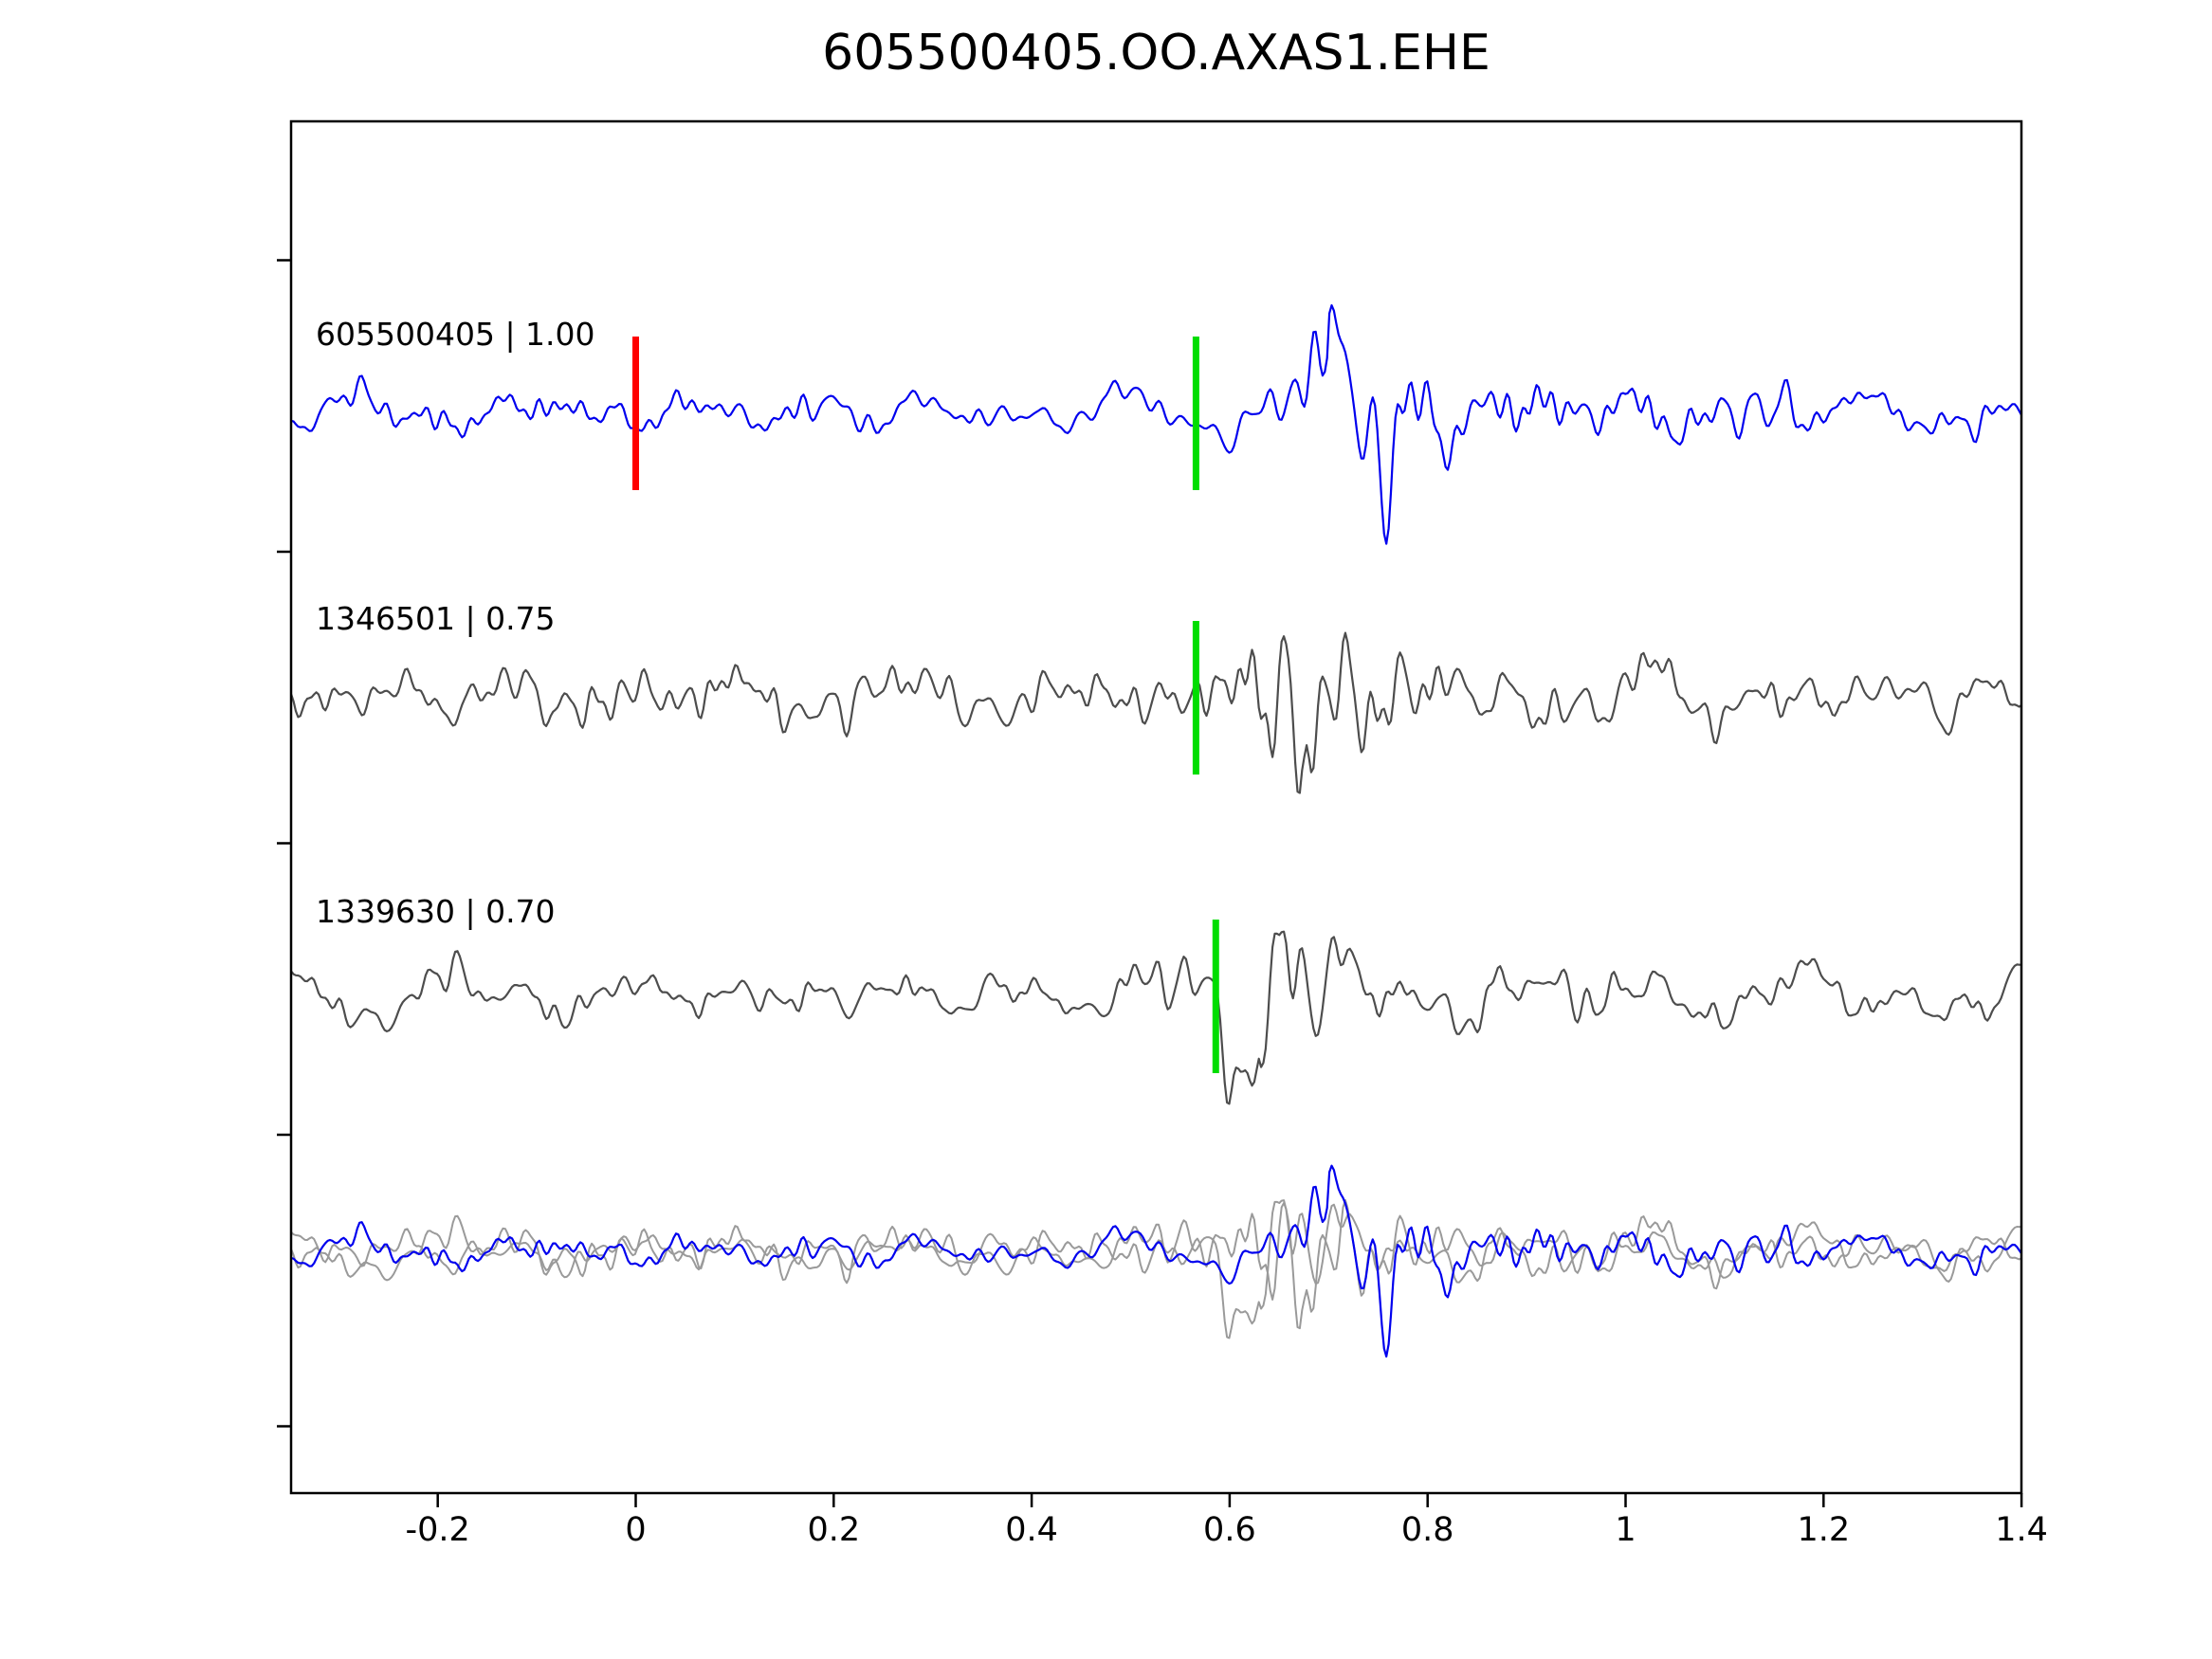  What do you see at coordinates (1427, 1530) in the screenshot?
I see `x-tick-label: 0.8` at bounding box center [1427, 1530].